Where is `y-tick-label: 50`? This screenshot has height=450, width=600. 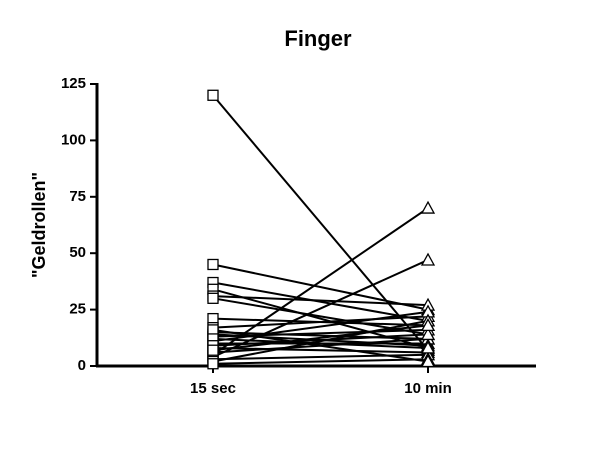
y-tick-label: 50 is located at coordinates (77, 252).